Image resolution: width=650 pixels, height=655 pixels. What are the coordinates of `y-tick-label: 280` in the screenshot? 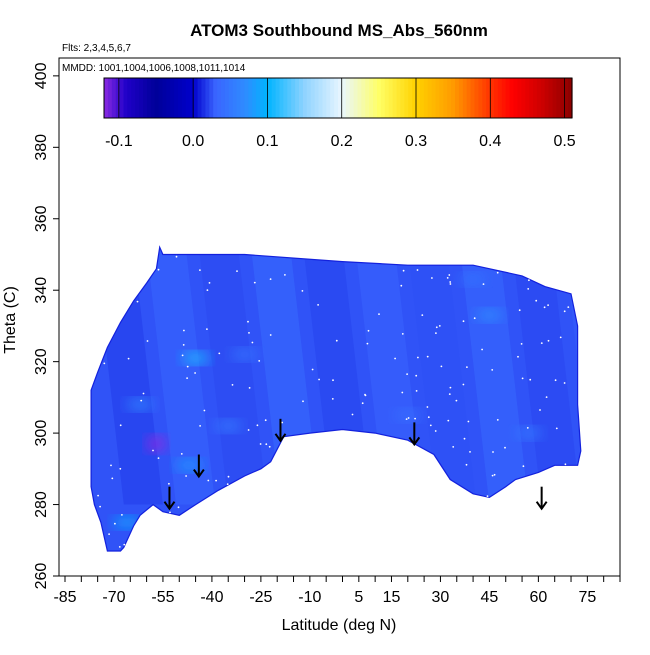 It's located at (41, 504).